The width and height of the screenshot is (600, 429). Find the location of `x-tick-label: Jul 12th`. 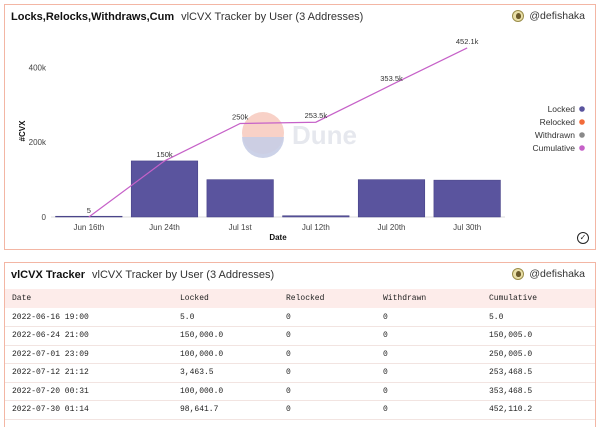

x-tick-label: Jul 12th is located at coordinates (316, 227).